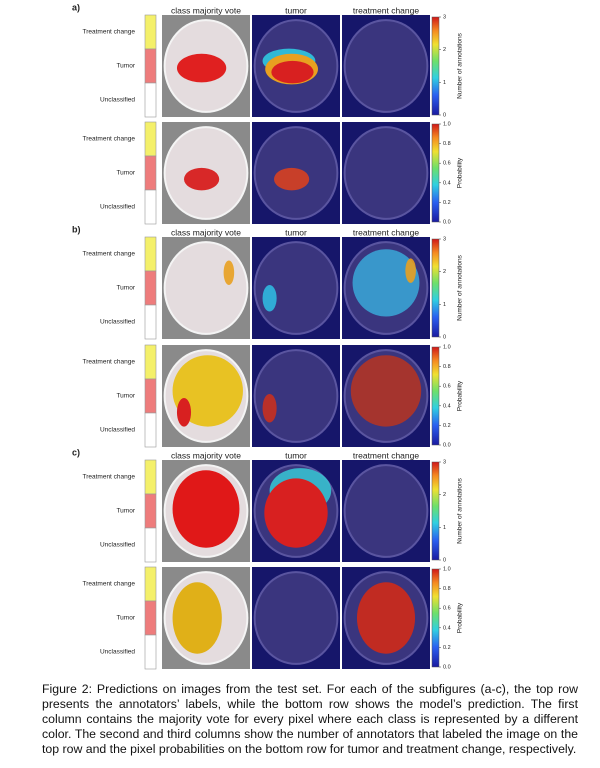 The height and width of the screenshot is (768, 600). What do you see at coordinates (76, 7) in the screenshot?
I see `subfigure-label: a)` at bounding box center [76, 7].